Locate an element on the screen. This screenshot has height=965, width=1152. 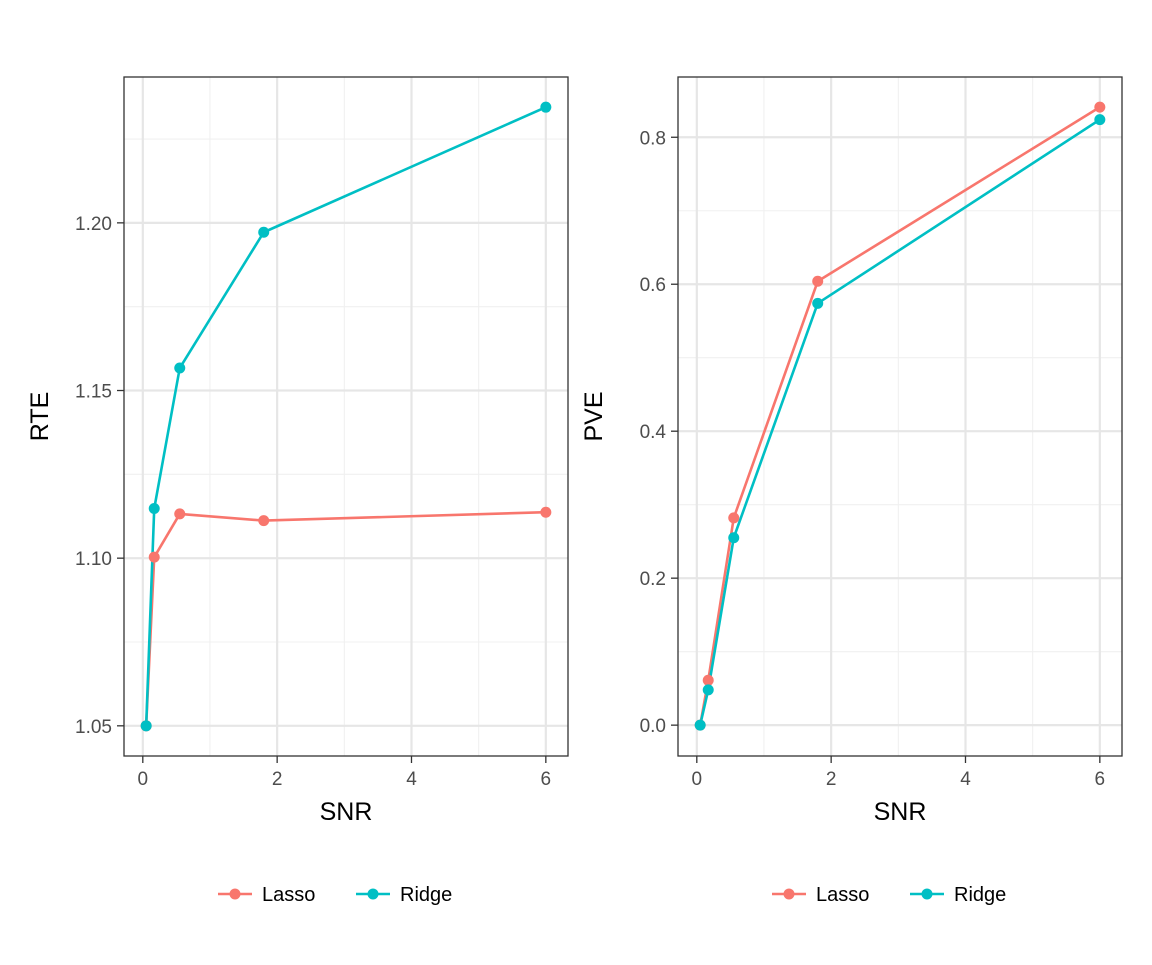
y-axis-title: PVE is located at coordinates (594, 416).